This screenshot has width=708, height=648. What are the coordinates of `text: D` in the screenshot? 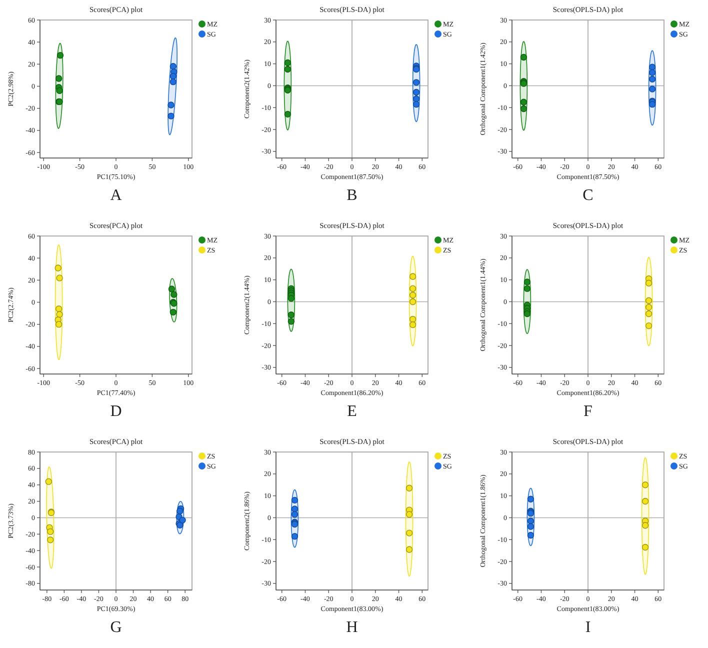 It's located at (116, 411).